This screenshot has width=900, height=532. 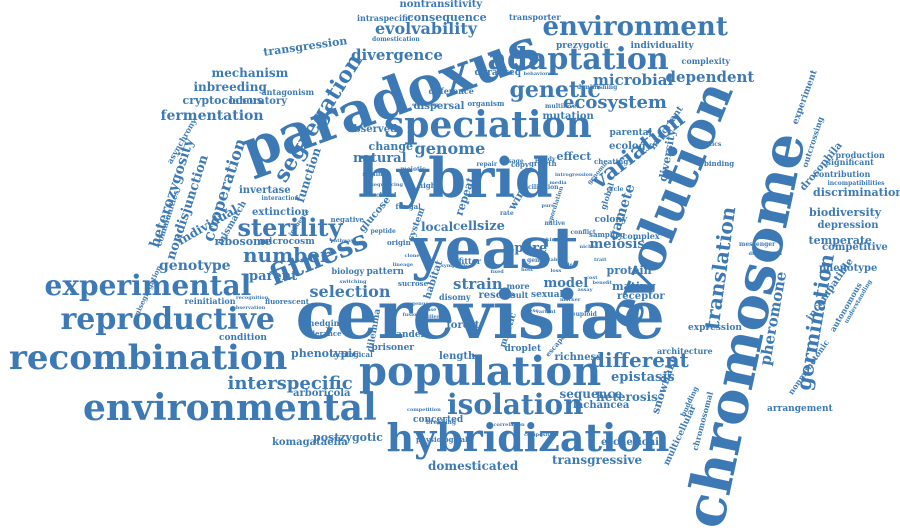 What do you see at coordinates (353, 354) in the screenshot?
I see `word-ecological: ecological` at bounding box center [353, 354].